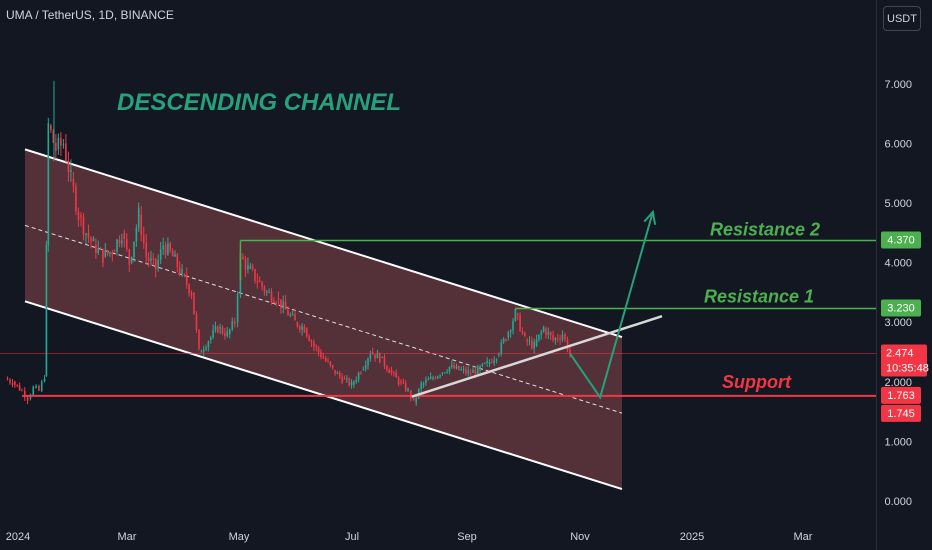 Image resolution: width=932 pixels, height=550 pixels. Describe the element at coordinates (898, 323) in the screenshot. I see `y-tick-label: 3.000` at that location.